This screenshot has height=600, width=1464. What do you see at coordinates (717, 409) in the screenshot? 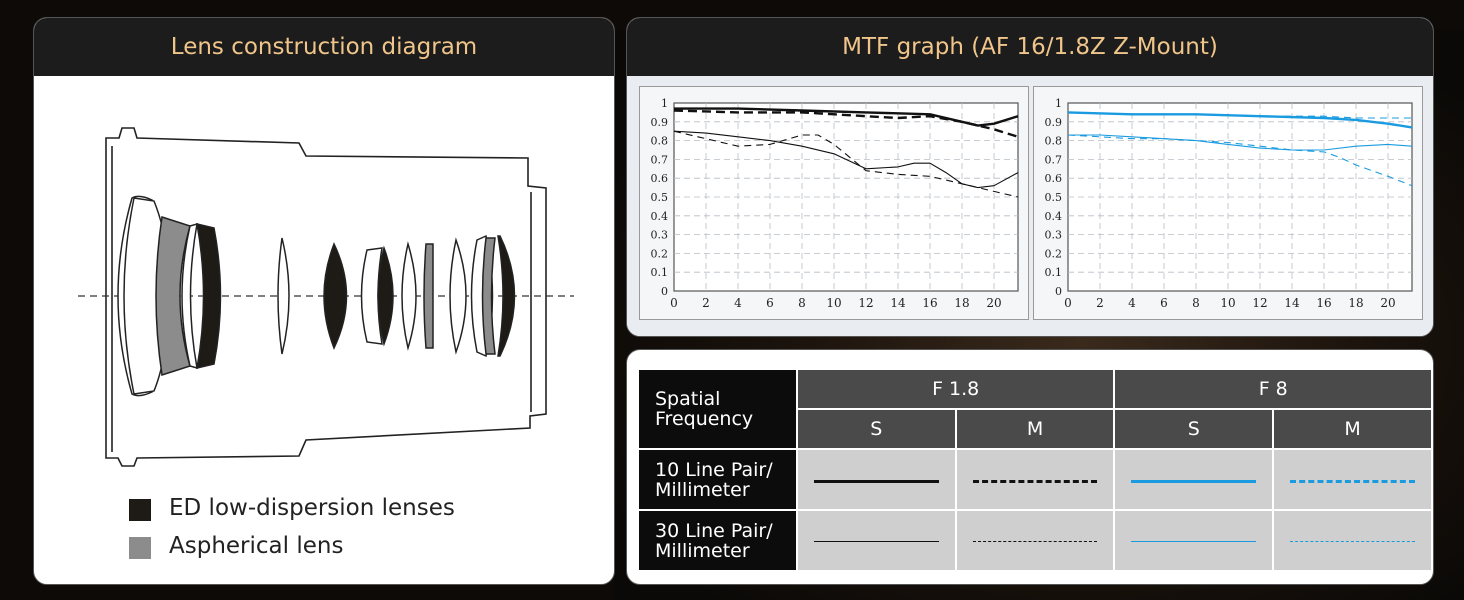
I see `spatial-frequency-header: Spatial Frequency` at bounding box center [717, 409].